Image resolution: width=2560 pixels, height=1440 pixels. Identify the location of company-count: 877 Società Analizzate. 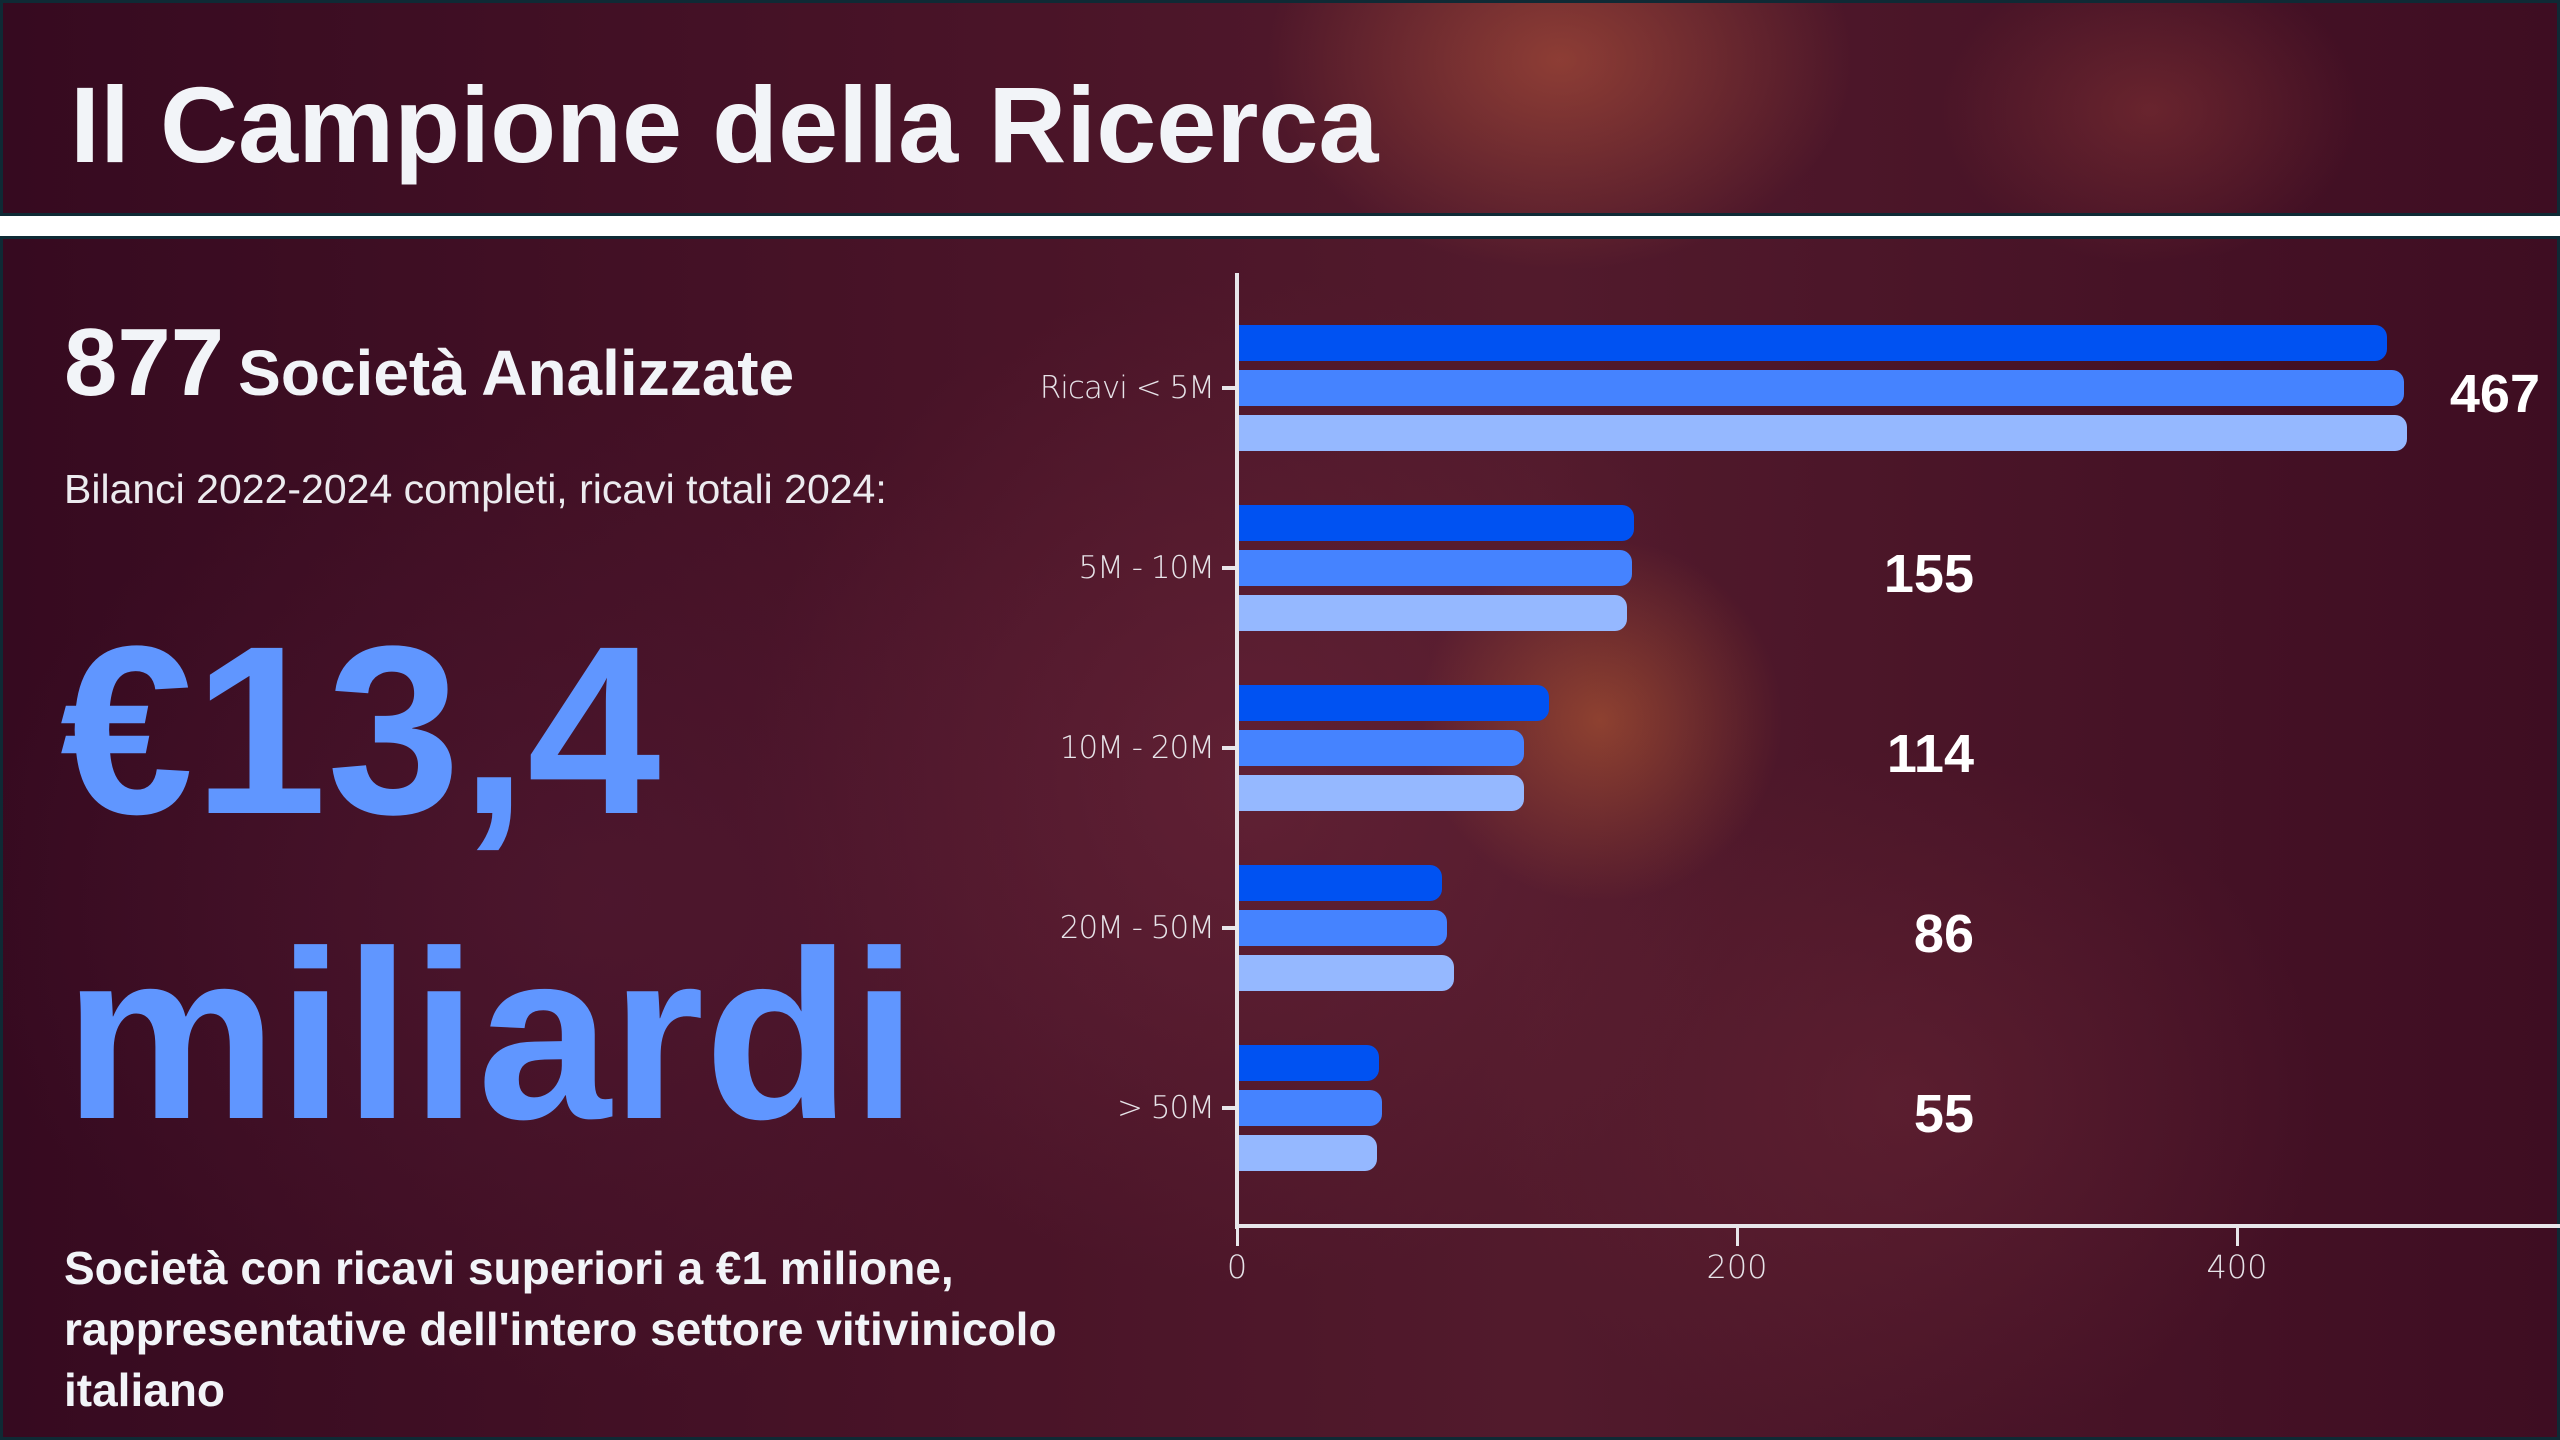
(429, 363).